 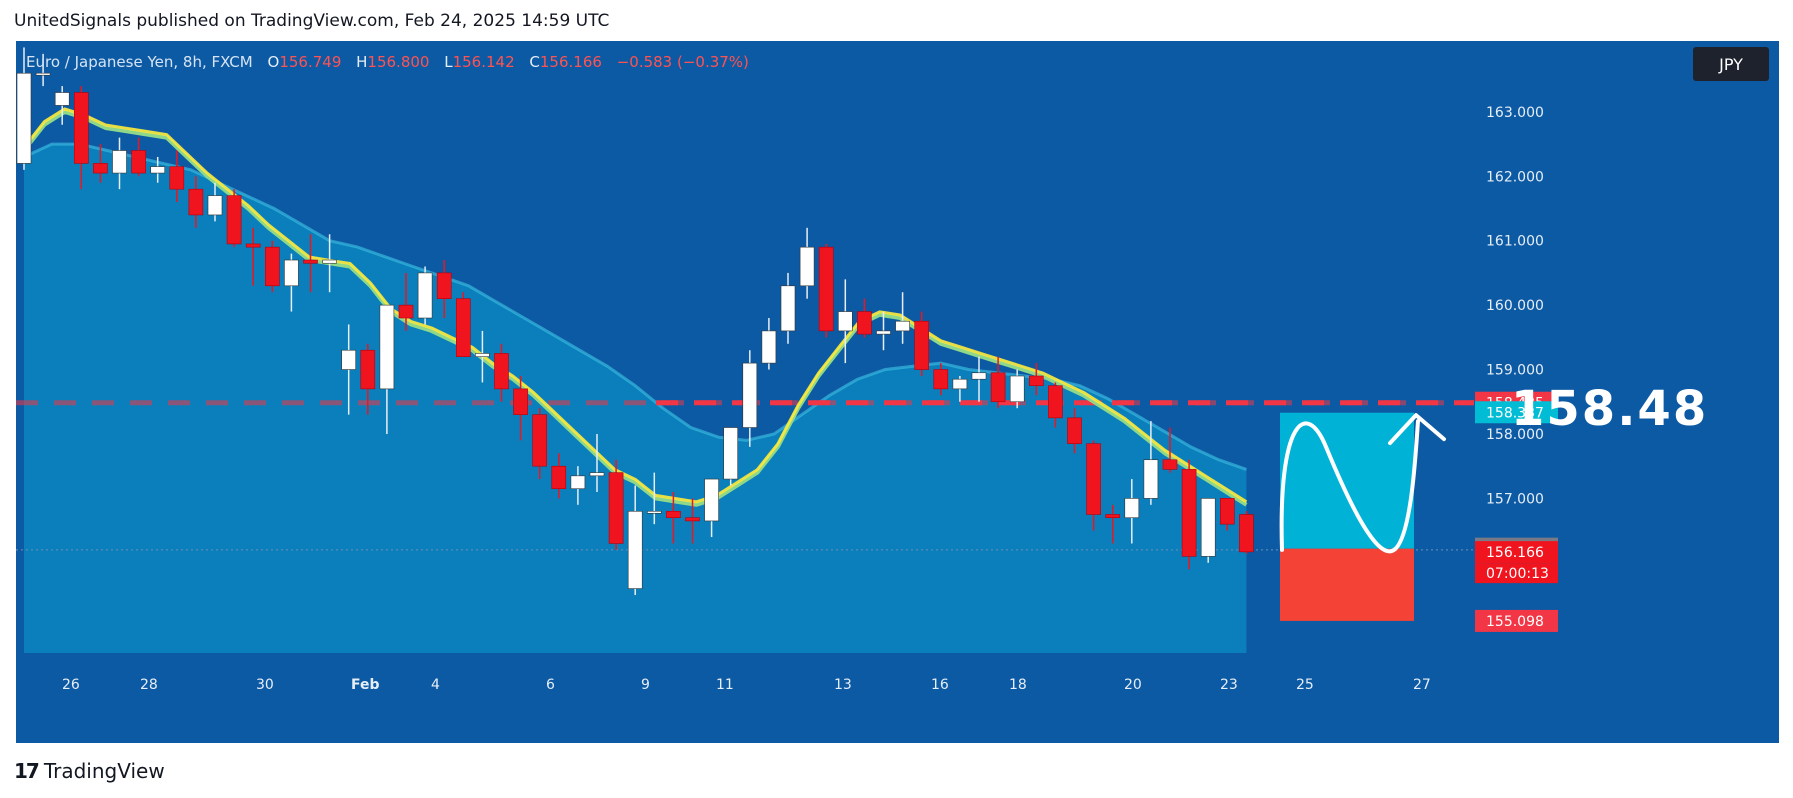 I want to click on price-tag-stop, so click(x=1516, y=620).